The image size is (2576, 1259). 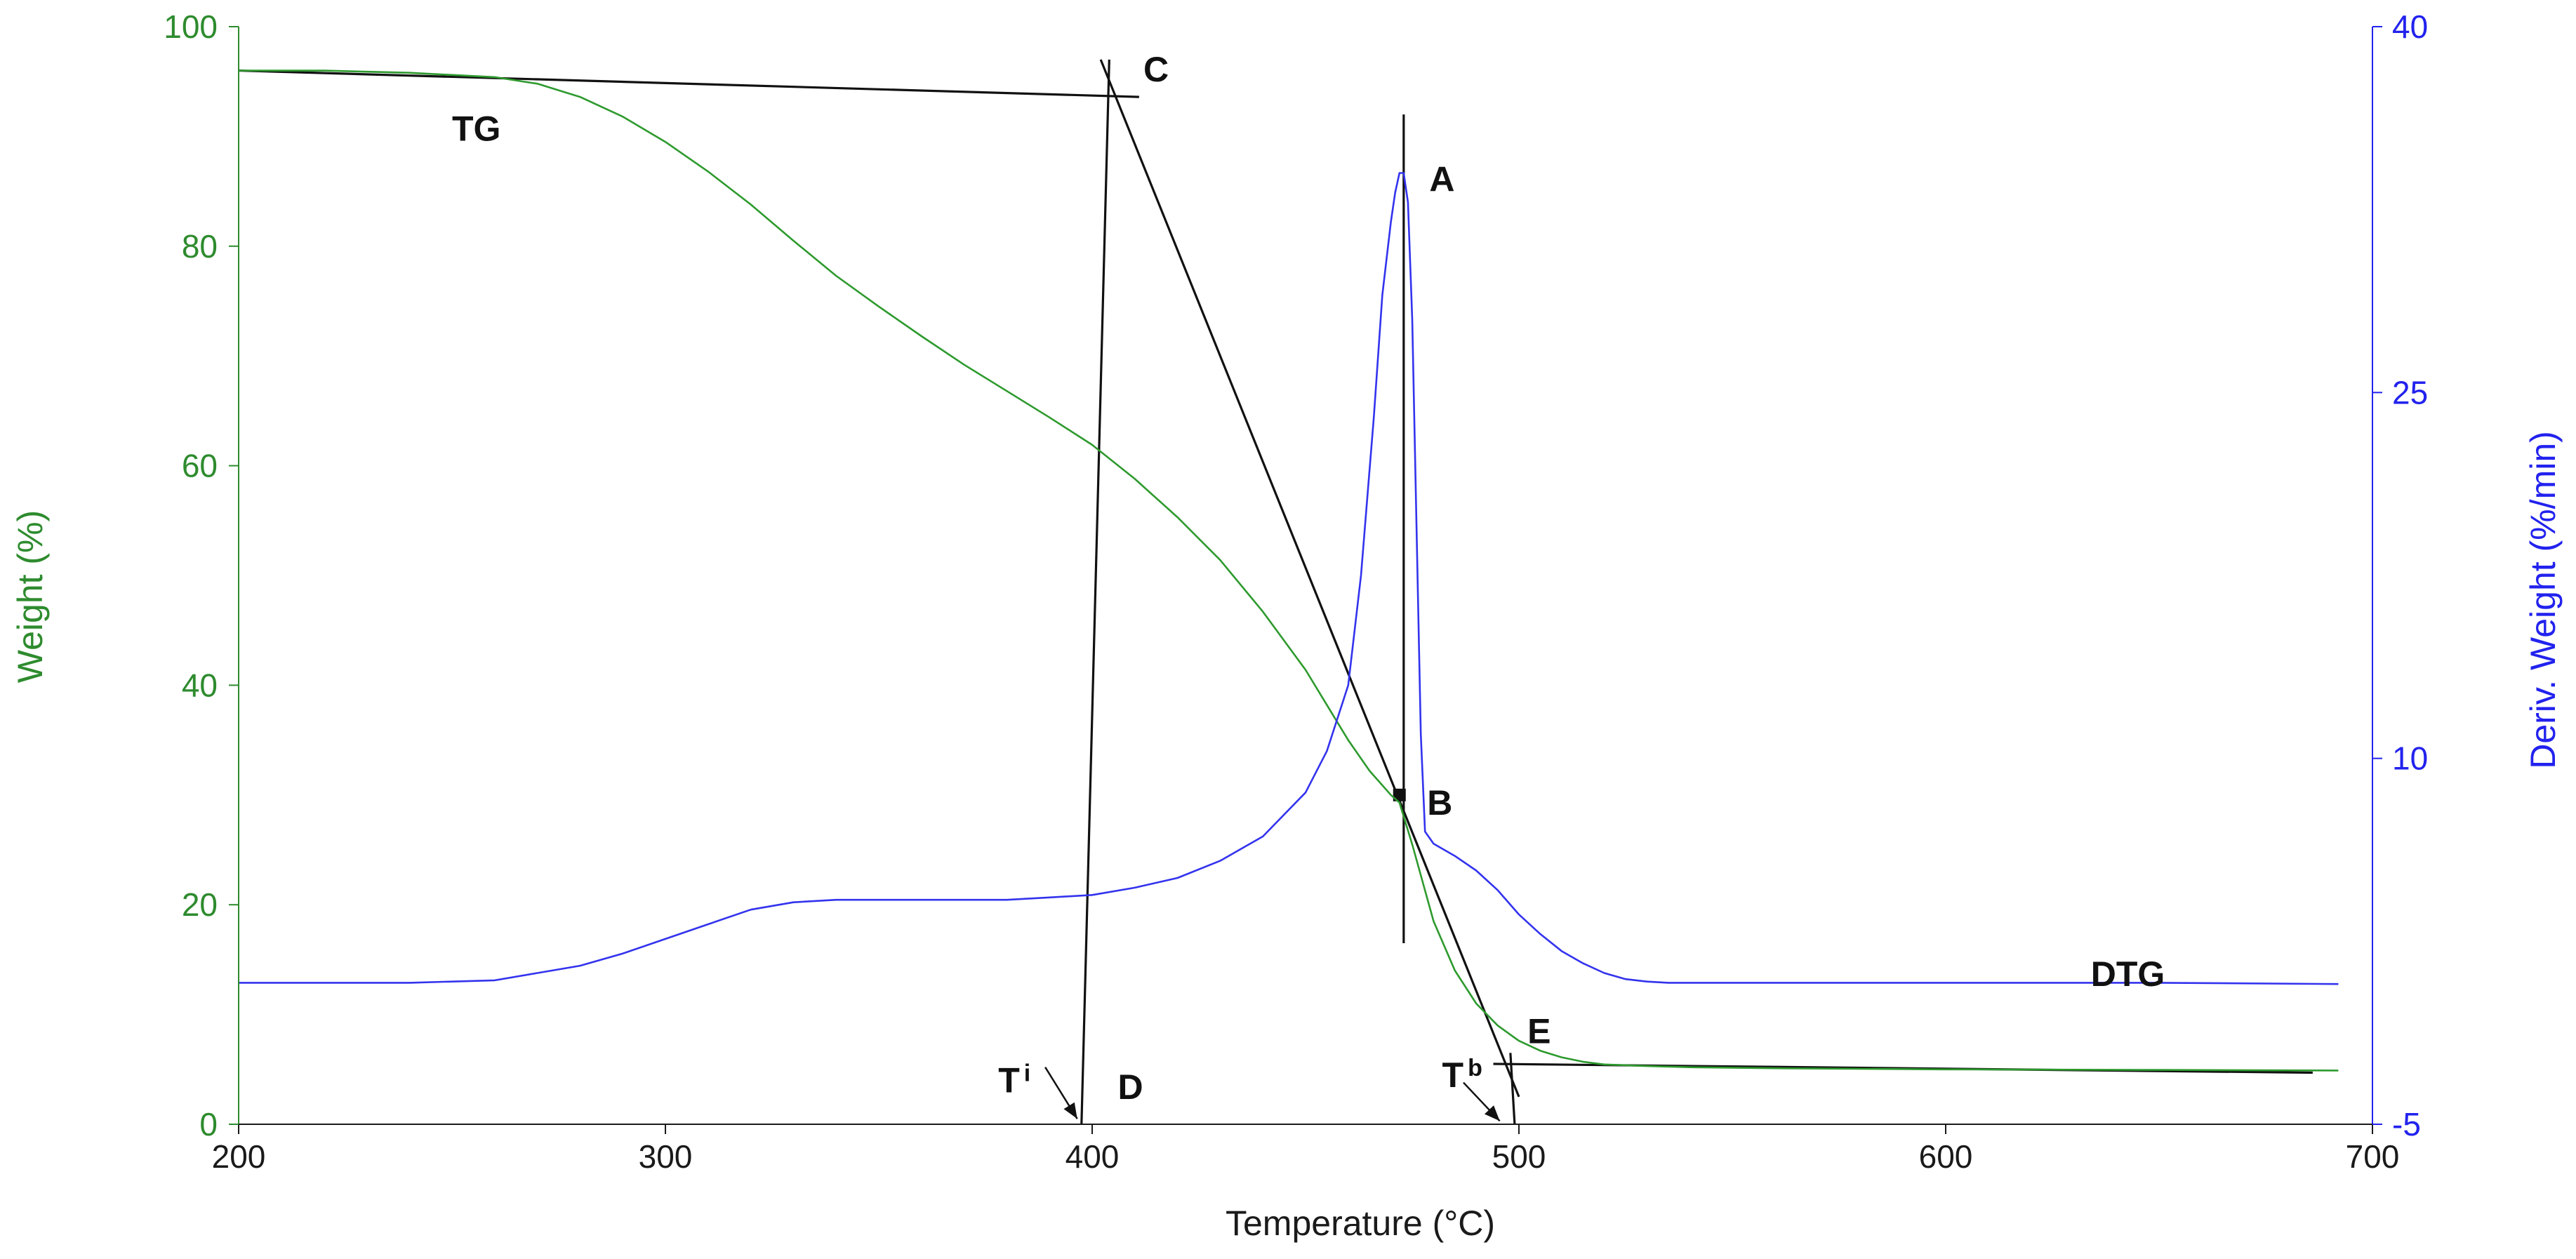 I want to click on right-y-axis-title: Deriv. Weight (%/min), so click(x=2543, y=600).